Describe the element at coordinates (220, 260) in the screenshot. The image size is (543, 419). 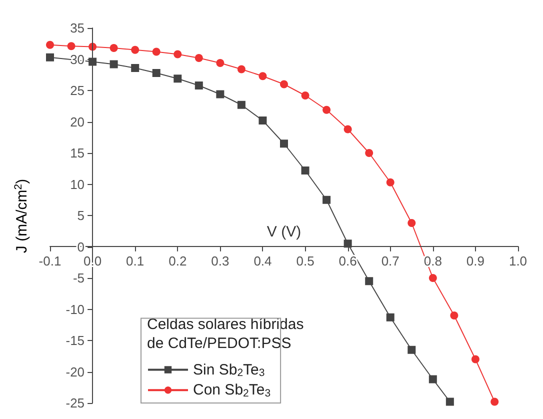
I see `x-tick-label: 0.3` at that location.